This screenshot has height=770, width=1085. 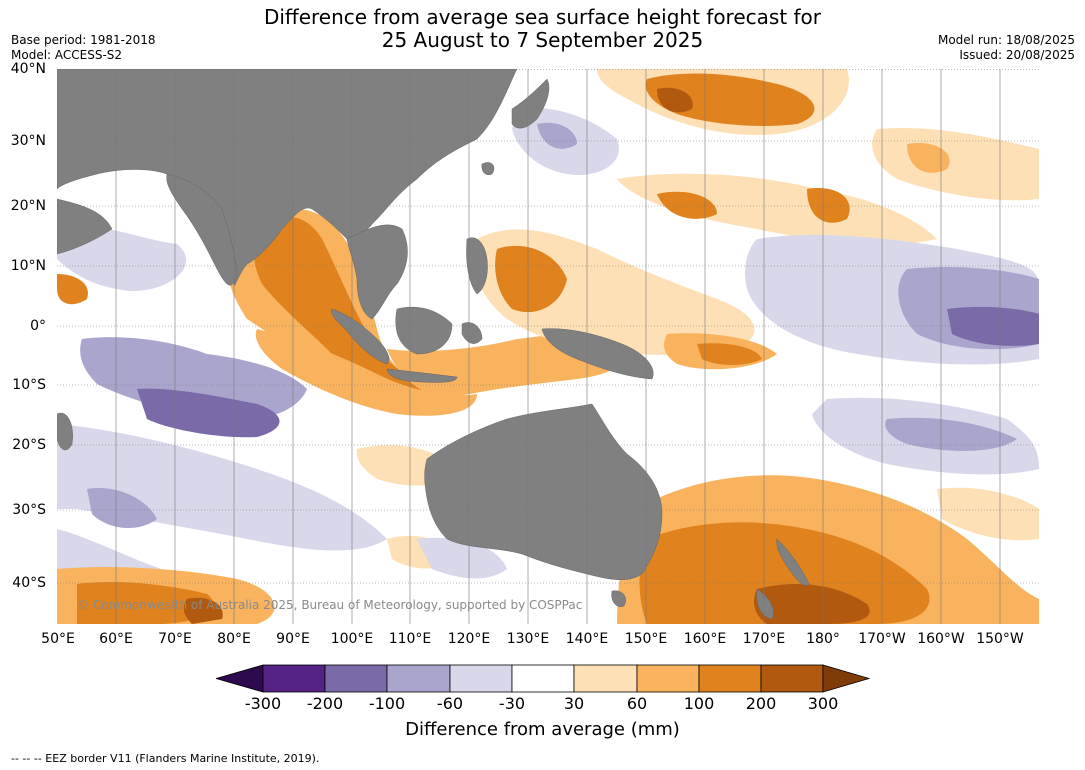 I want to click on lon-label-70e: 70°E, so click(x=175, y=639).